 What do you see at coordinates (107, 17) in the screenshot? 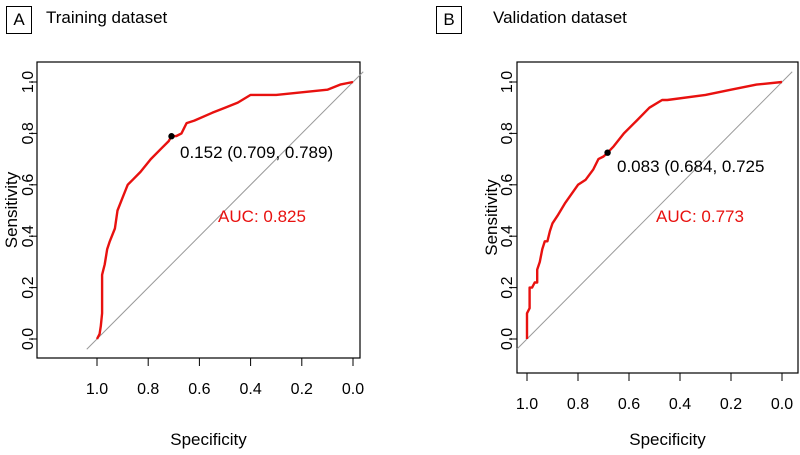
I see `chart-title: Training dataset` at bounding box center [107, 17].